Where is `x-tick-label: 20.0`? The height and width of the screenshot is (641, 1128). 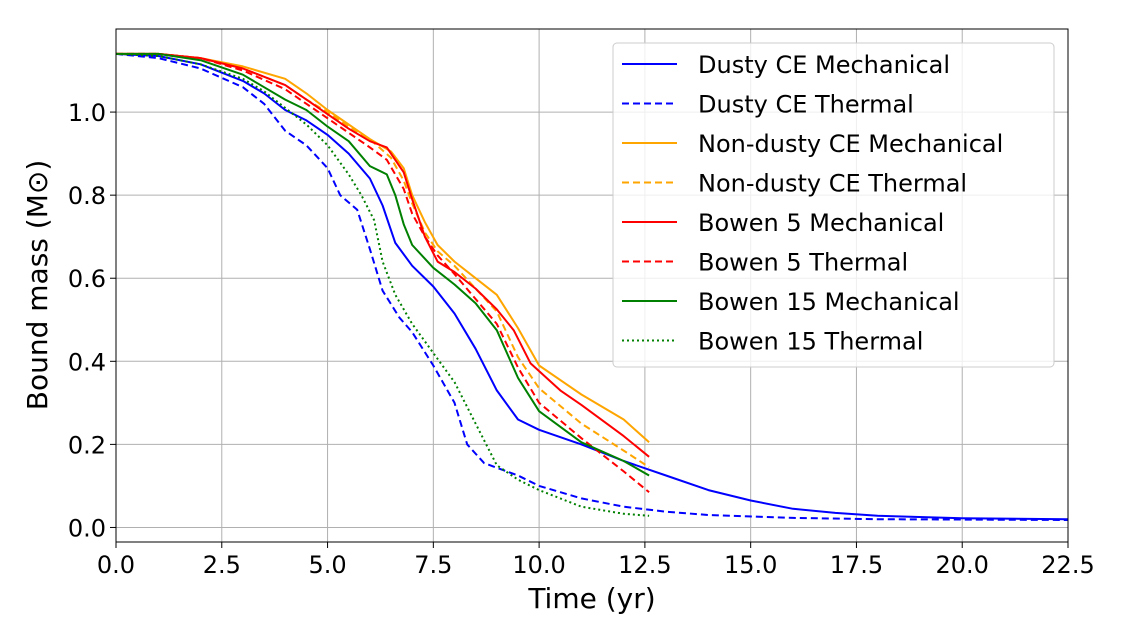 x-tick-label: 20.0 is located at coordinates (962, 565).